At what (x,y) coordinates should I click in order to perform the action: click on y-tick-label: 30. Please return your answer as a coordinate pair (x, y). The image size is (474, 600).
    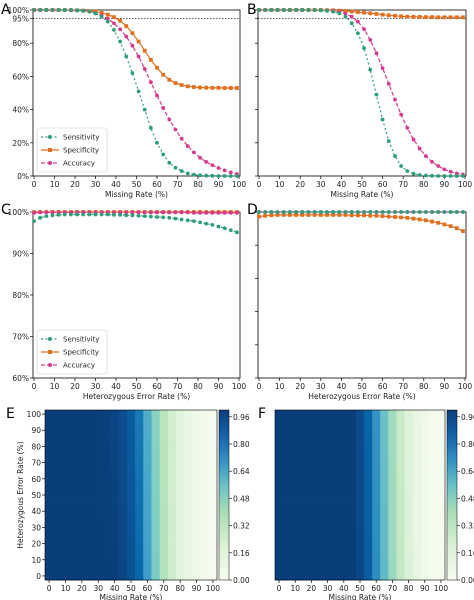
    Looking at the image, I should click on (36, 527).